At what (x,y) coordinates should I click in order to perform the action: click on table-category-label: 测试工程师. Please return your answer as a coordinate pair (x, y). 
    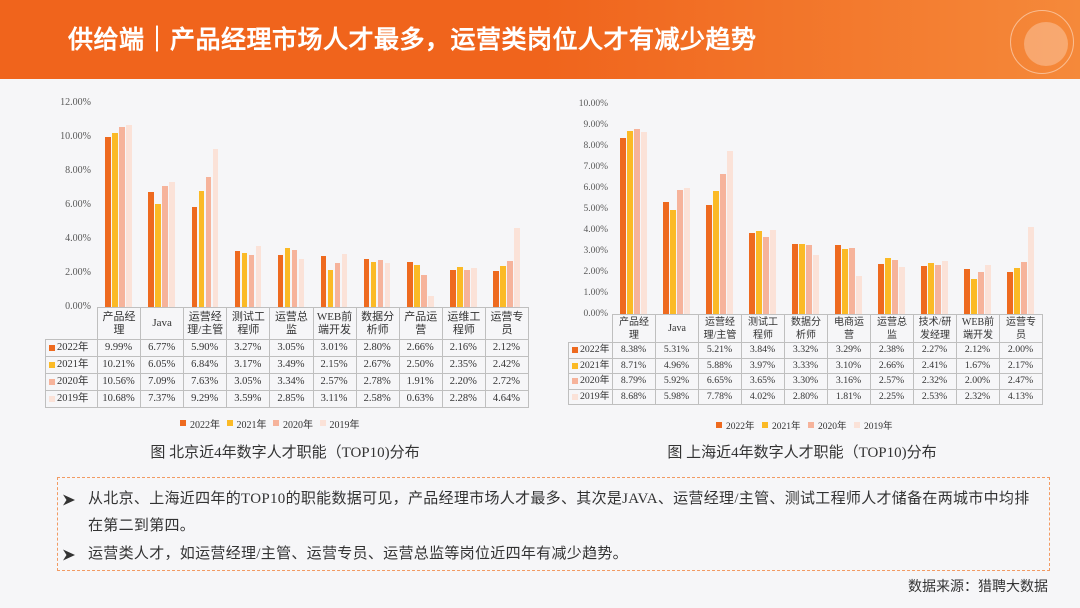
    Looking at the image, I should click on (248, 323).